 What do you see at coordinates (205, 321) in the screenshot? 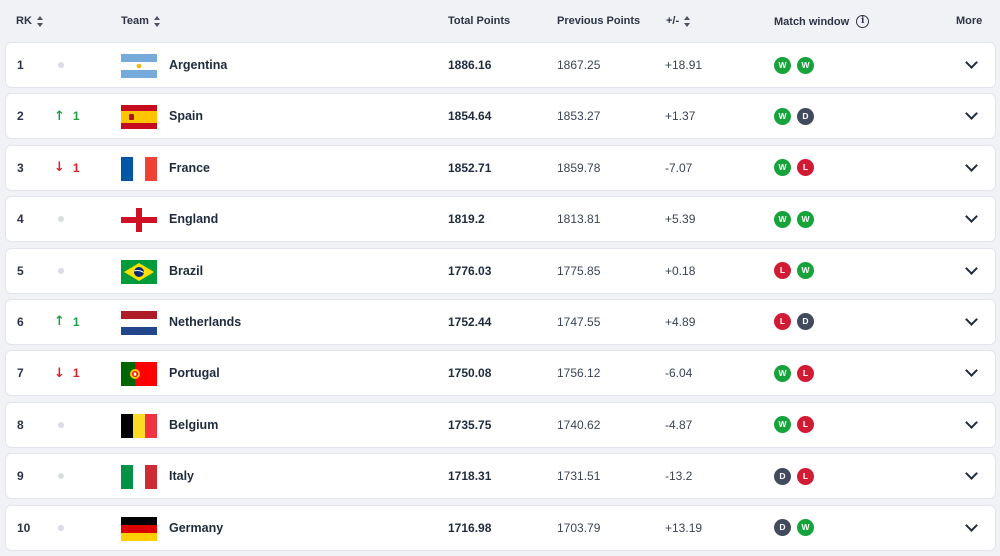
I see `team-name: Netherlands` at bounding box center [205, 321].